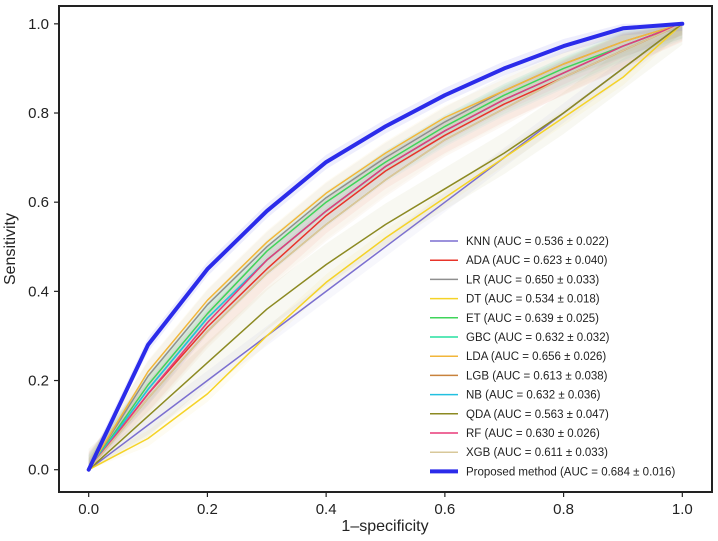 This screenshot has height=541, width=718. Describe the element at coordinates (38, 202) in the screenshot. I see `y-tick-label-3: 0.6` at that location.